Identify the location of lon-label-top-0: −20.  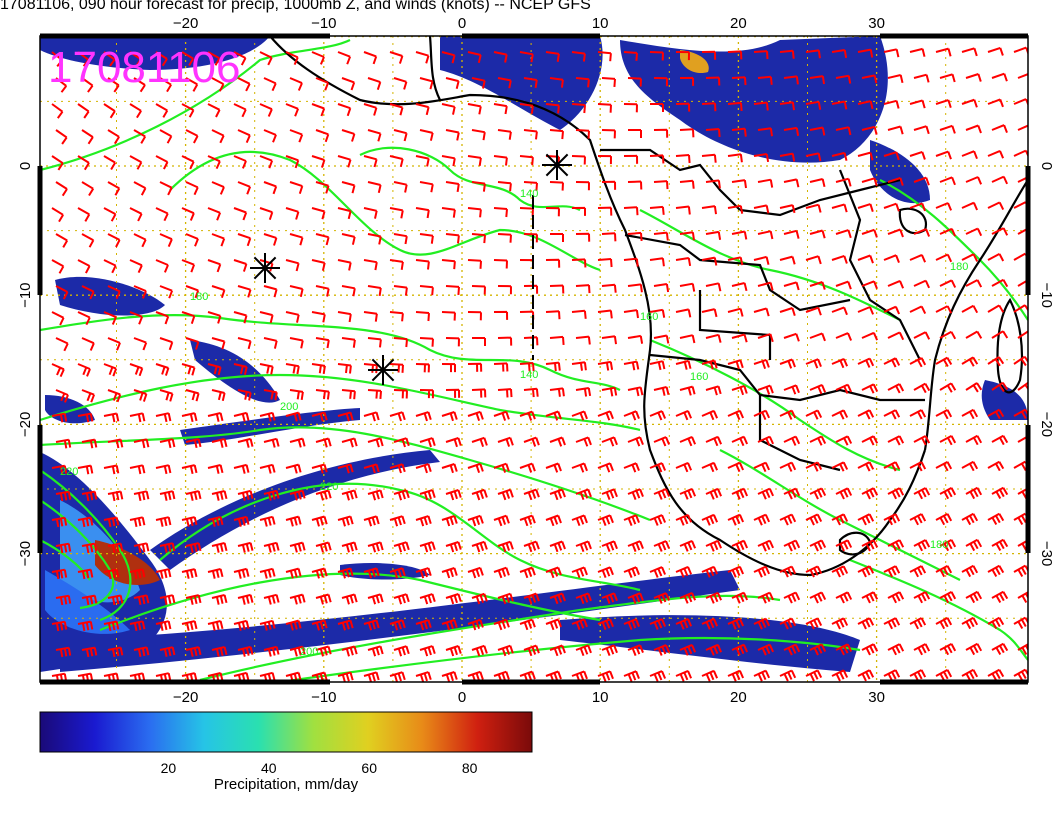
(185, 23).